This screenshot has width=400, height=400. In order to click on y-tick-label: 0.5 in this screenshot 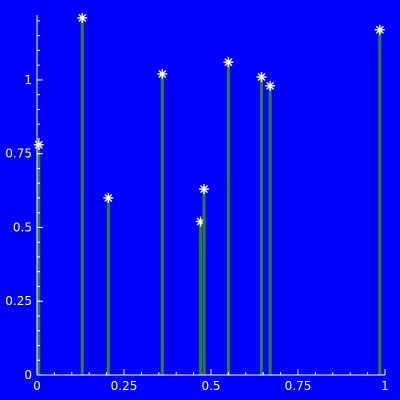, I will do `click(22, 227)`.